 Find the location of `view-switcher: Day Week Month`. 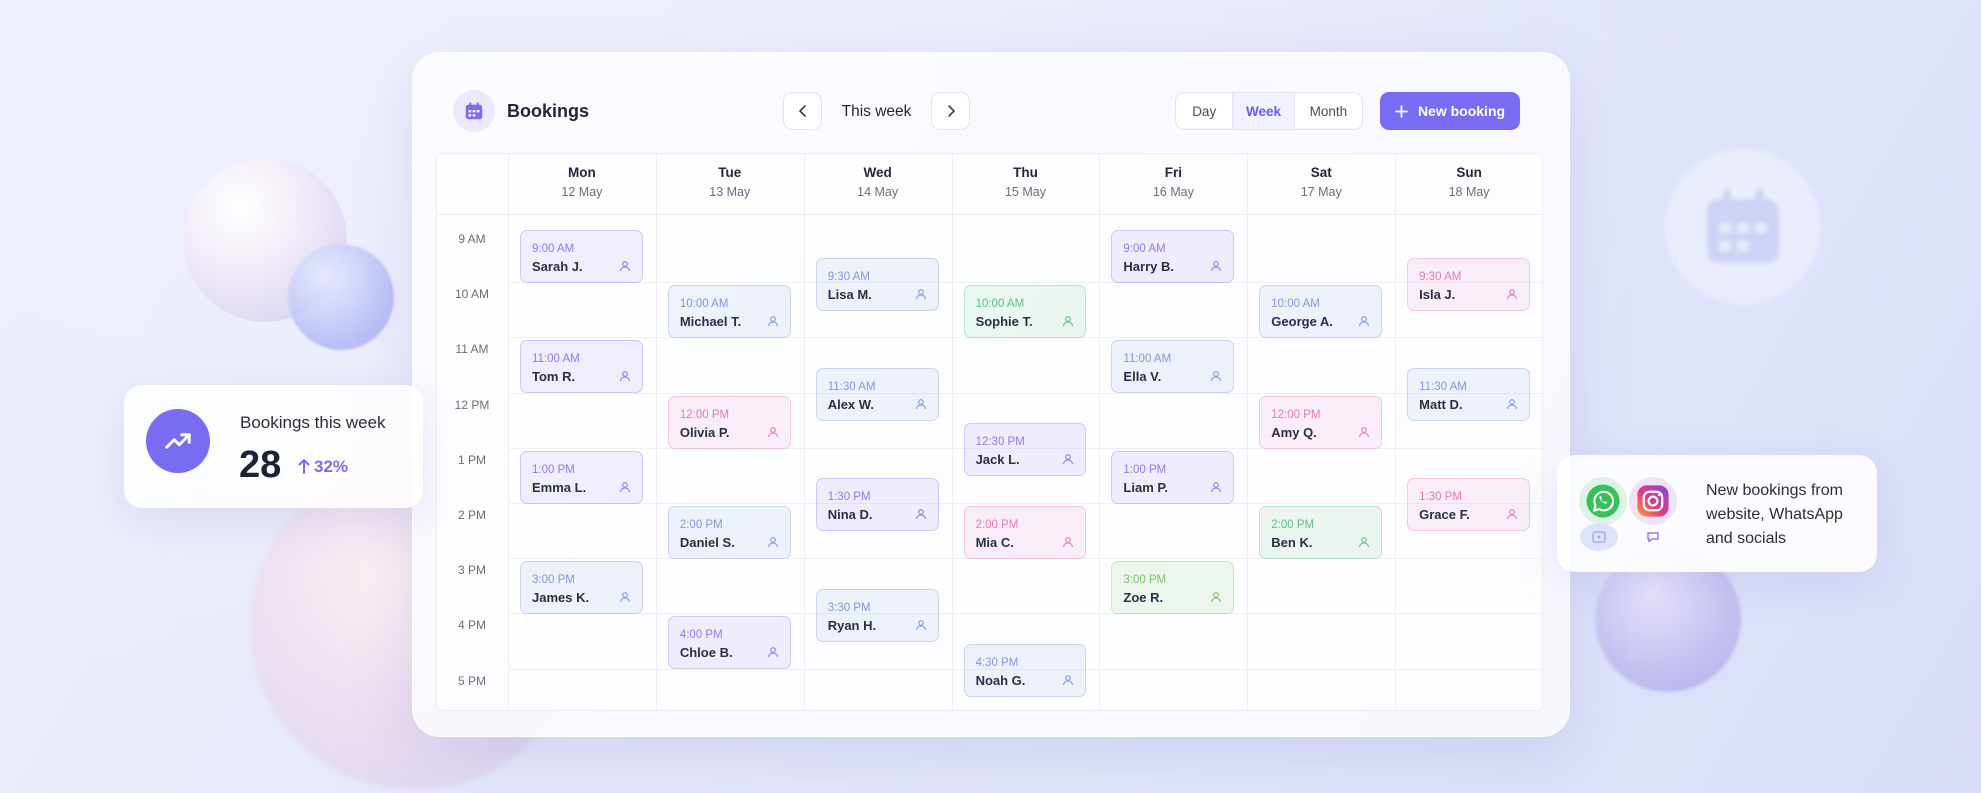

view-switcher: Day Week Month is located at coordinates (1269, 111).